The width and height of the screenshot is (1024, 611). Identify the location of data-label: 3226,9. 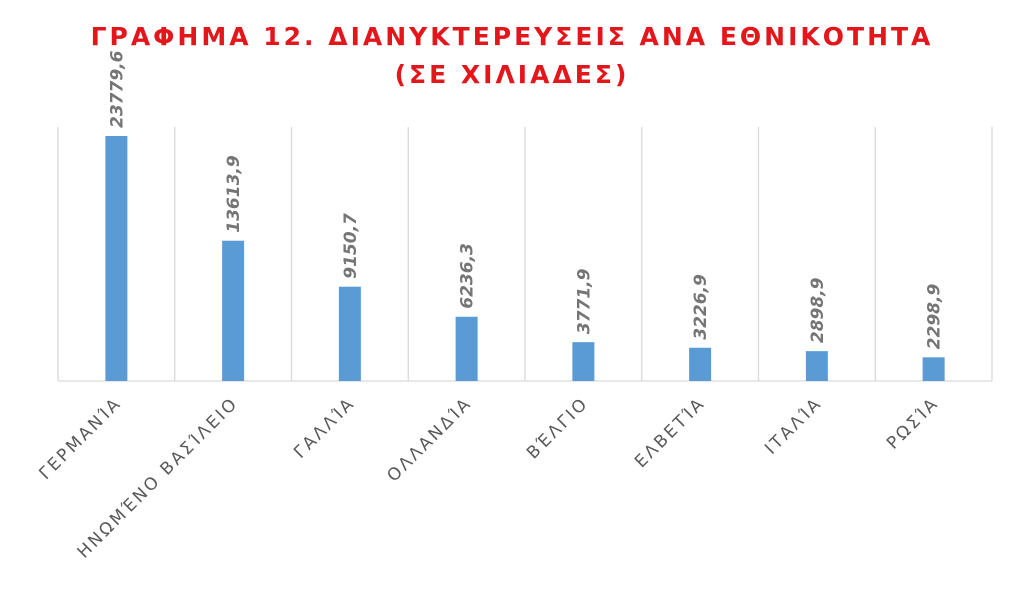
(701, 307).